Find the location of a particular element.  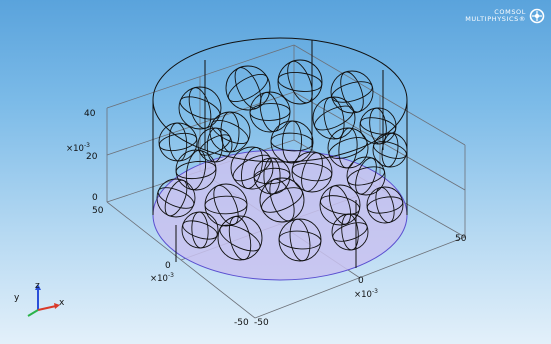

y-scale-exp: -3 is located at coordinates (170, 275).